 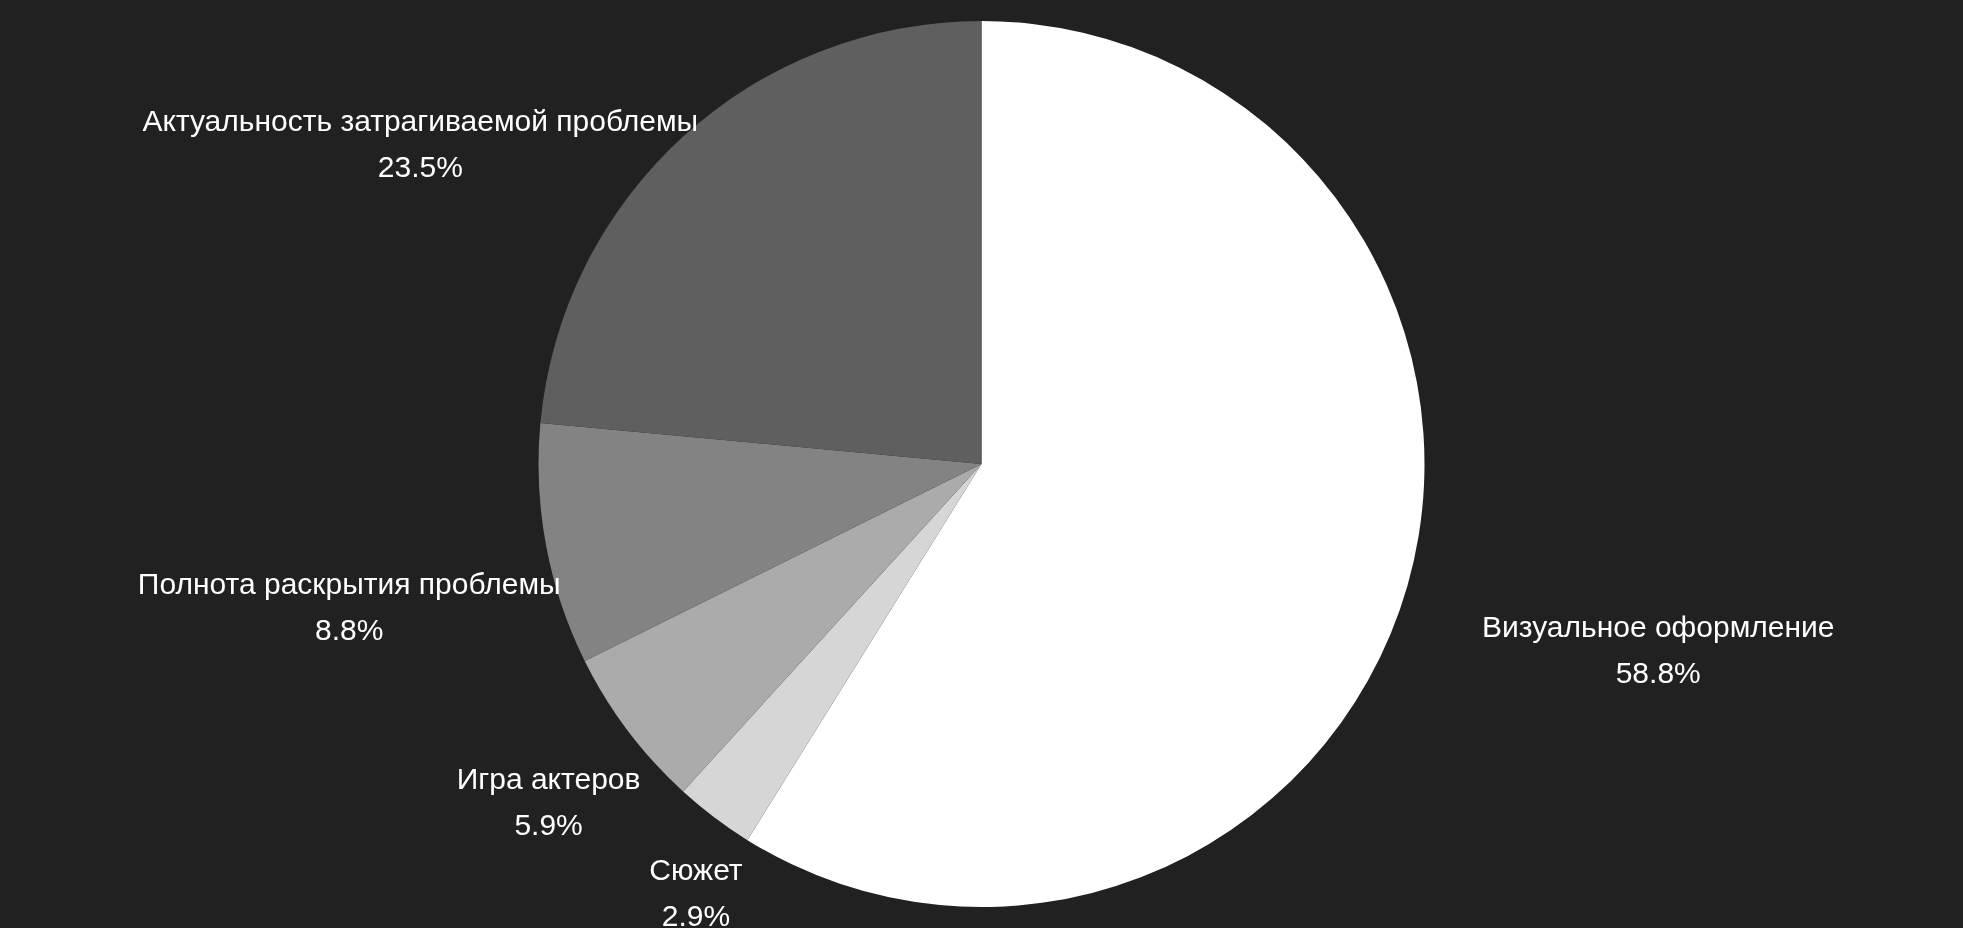 What do you see at coordinates (420, 167) in the screenshot?
I see `data-label: 23.5%` at bounding box center [420, 167].